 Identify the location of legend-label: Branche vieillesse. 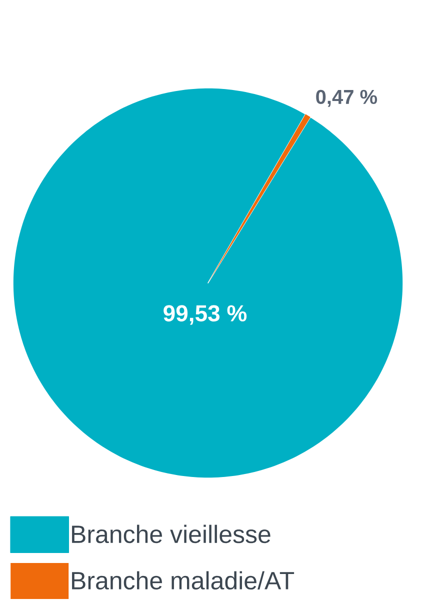
(171, 534).